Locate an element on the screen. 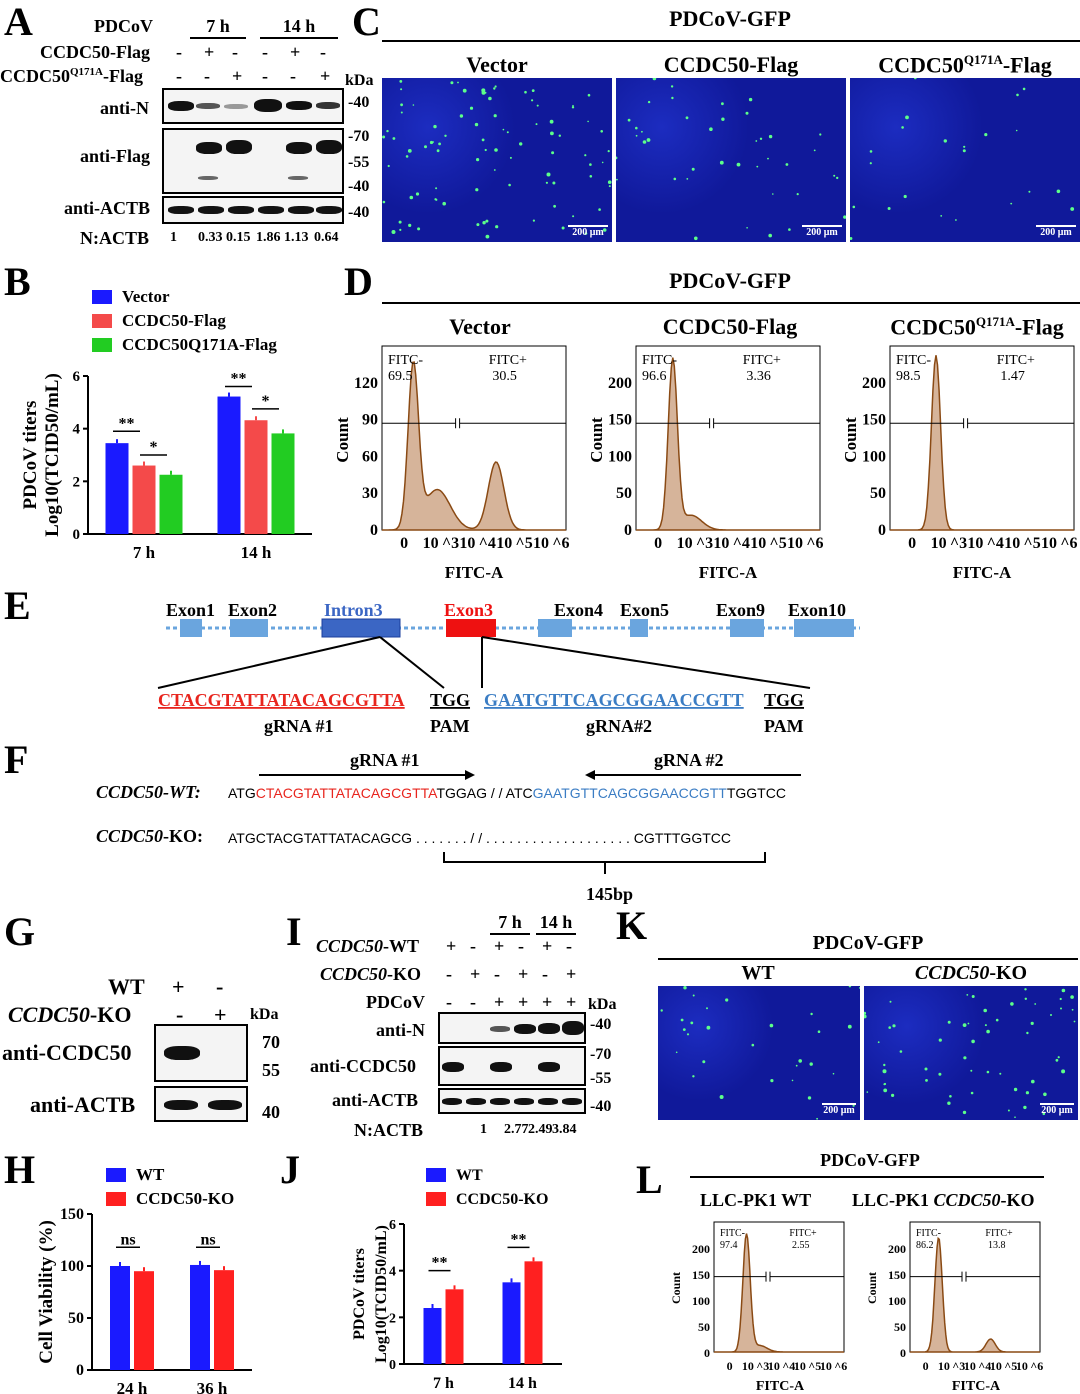 The width and height of the screenshot is (1080, 1394). gate-pos-value: 13.8 is located at coordinates (997, 1245).